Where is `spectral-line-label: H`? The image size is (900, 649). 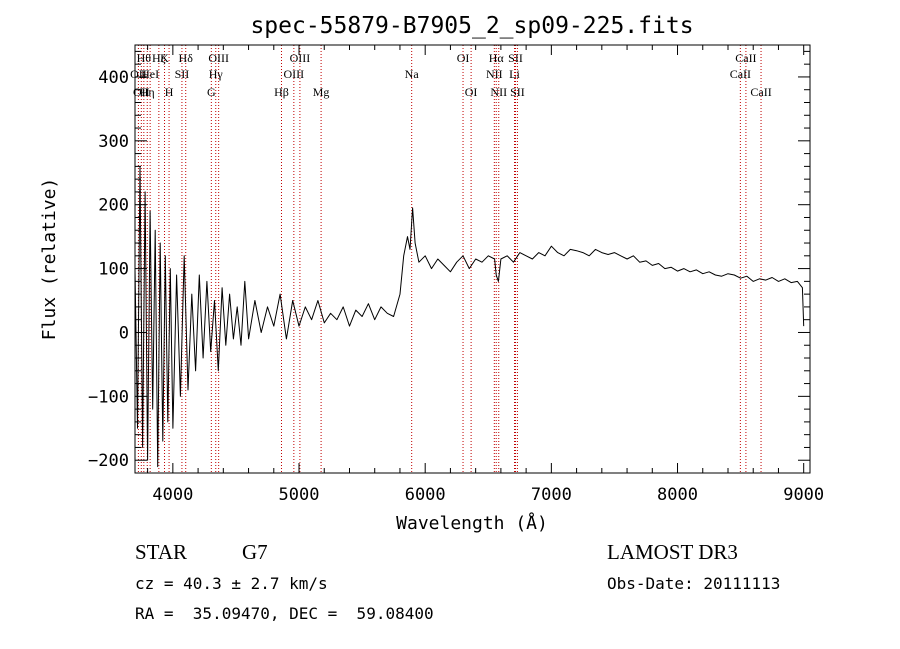 spectral-line-label: H is located at coordinates (169, 92).